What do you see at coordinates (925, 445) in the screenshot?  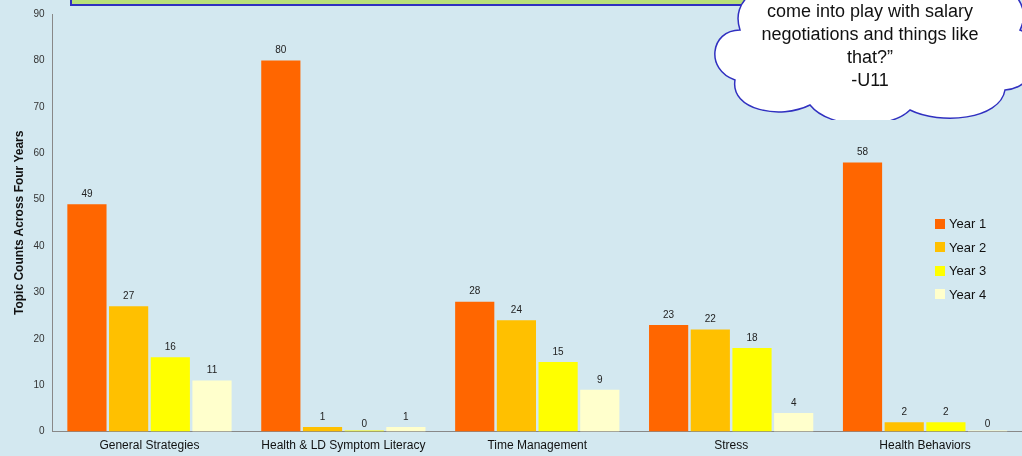 I see `x-tick-label: Health Behaviors` at bounding box center [925, 445].